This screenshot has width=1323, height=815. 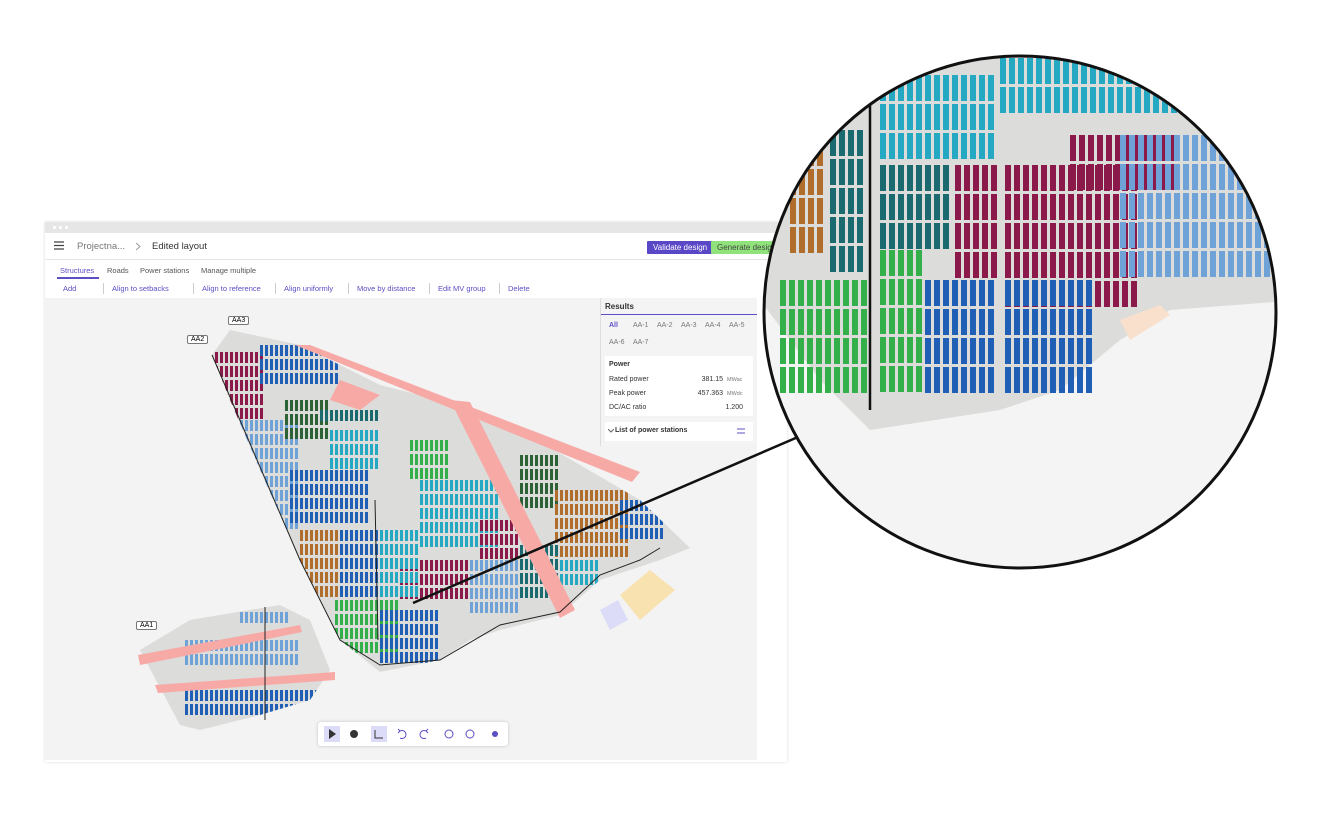 What do you see at coordinates (165, 270) in the screenshot?
I see `tab: Power stations` at bounding box center [165, 270].